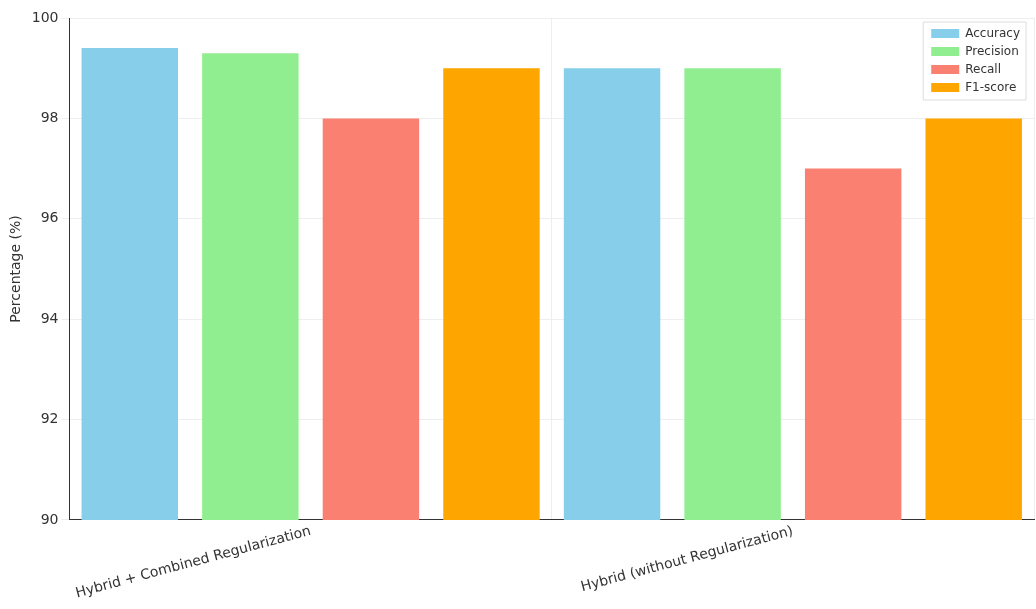 This screenshot has width=1036, height=609. Describe the element at coordinates (983, 69) in the screenshot. I see `legend-label: Recall` at that location.